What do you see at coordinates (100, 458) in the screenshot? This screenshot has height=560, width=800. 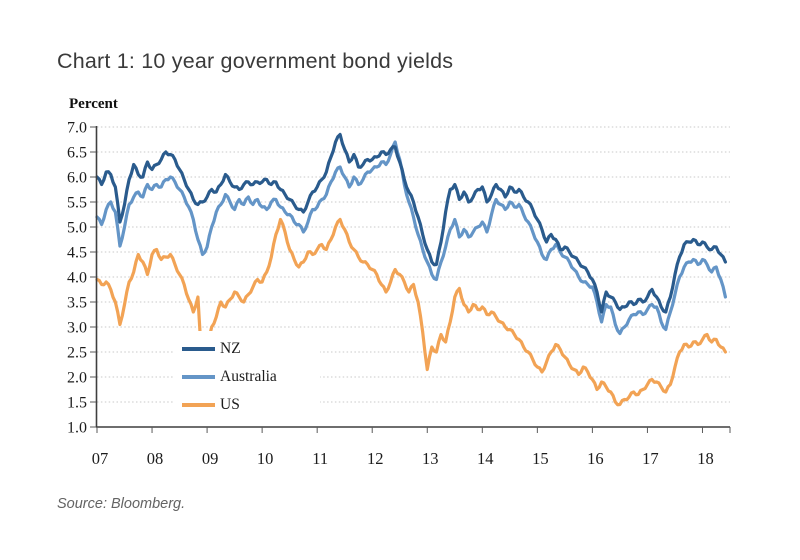 I see `x-tick-label: 07` at bounding box center [100, 458].